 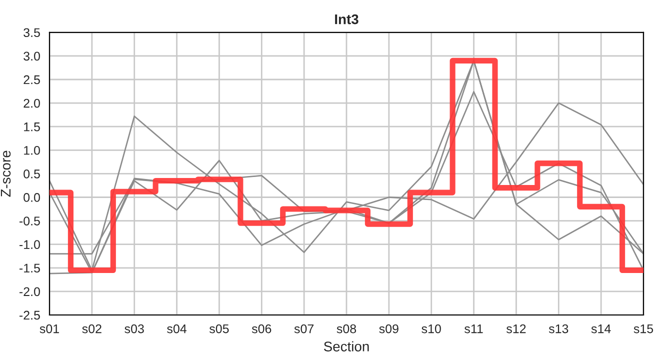 I want to click on x-tick-label: s05, so click(x=219, y=329).